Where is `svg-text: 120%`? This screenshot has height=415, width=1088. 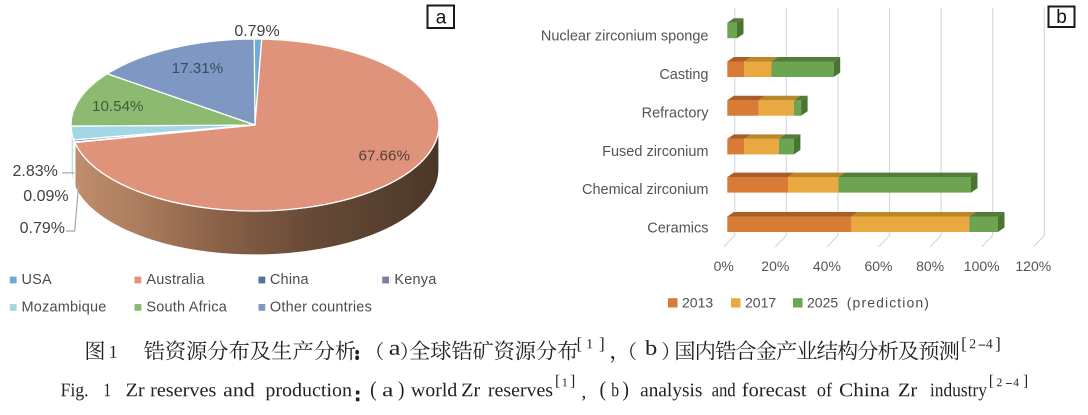
svg-text: 120% is located at coordinates (1033, 266).